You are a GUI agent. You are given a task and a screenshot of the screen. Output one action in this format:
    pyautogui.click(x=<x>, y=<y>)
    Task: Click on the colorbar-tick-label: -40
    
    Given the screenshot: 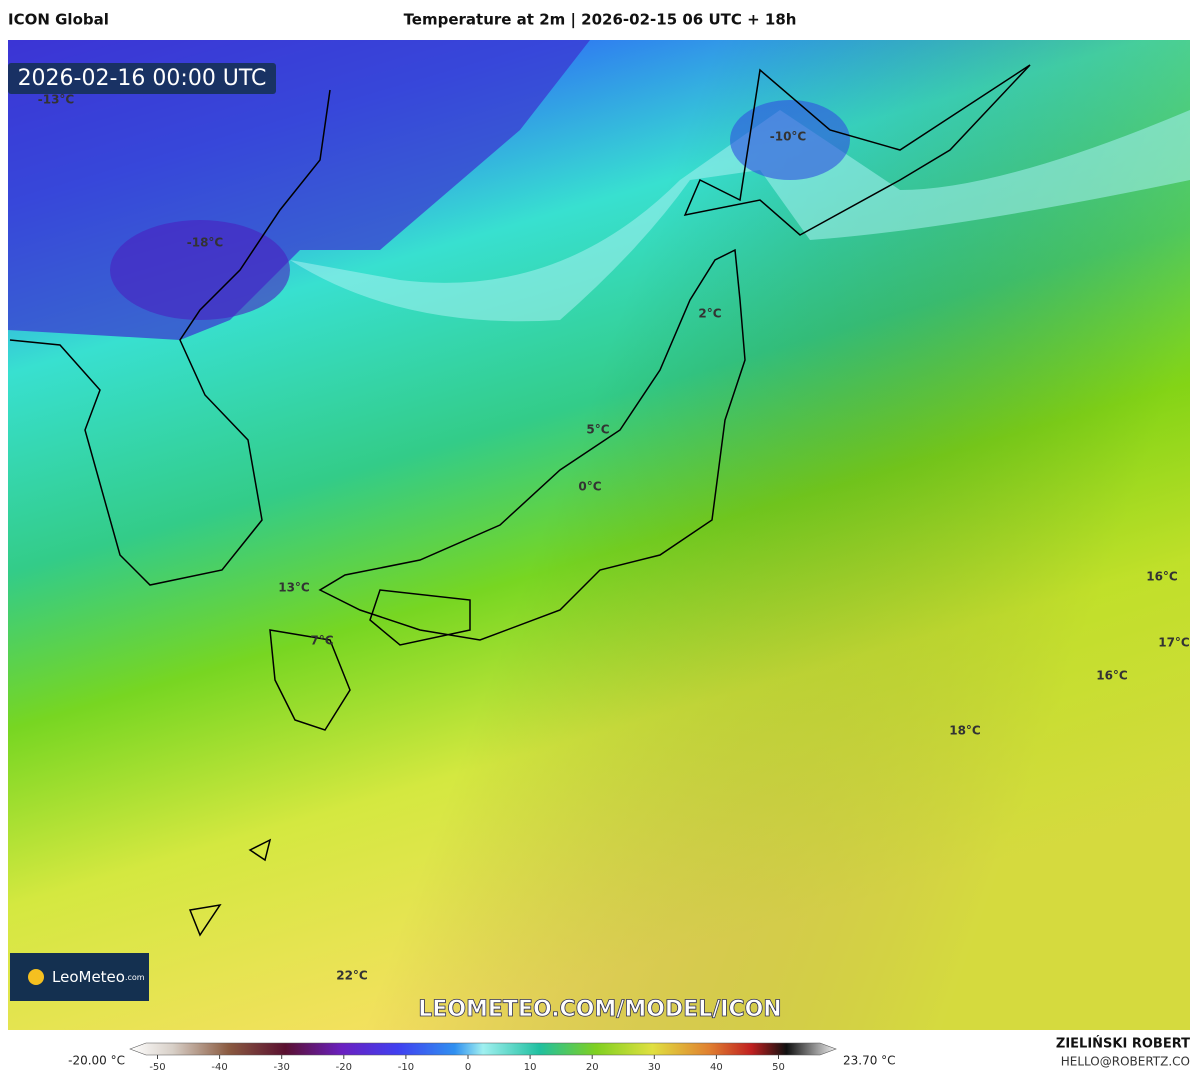 What is the action you would take?
    pyautogui.click(x=219, y=1067)
    